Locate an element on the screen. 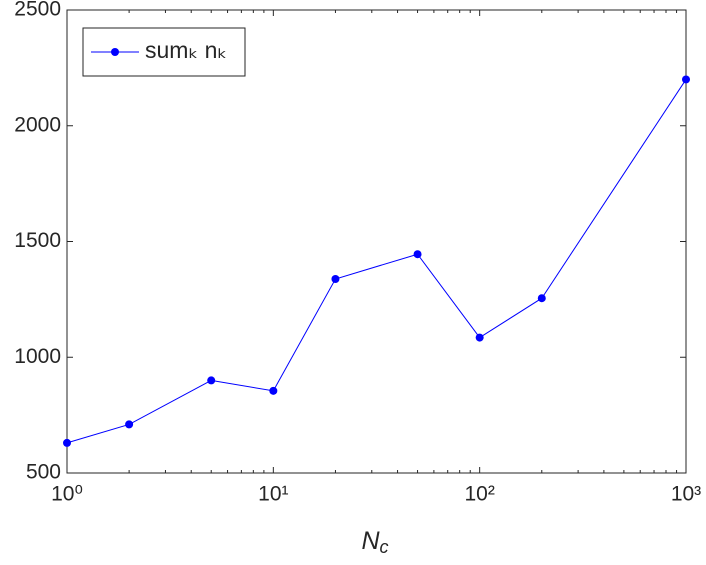  y-tick-label: 2500 is located at coordinates (37, 10).